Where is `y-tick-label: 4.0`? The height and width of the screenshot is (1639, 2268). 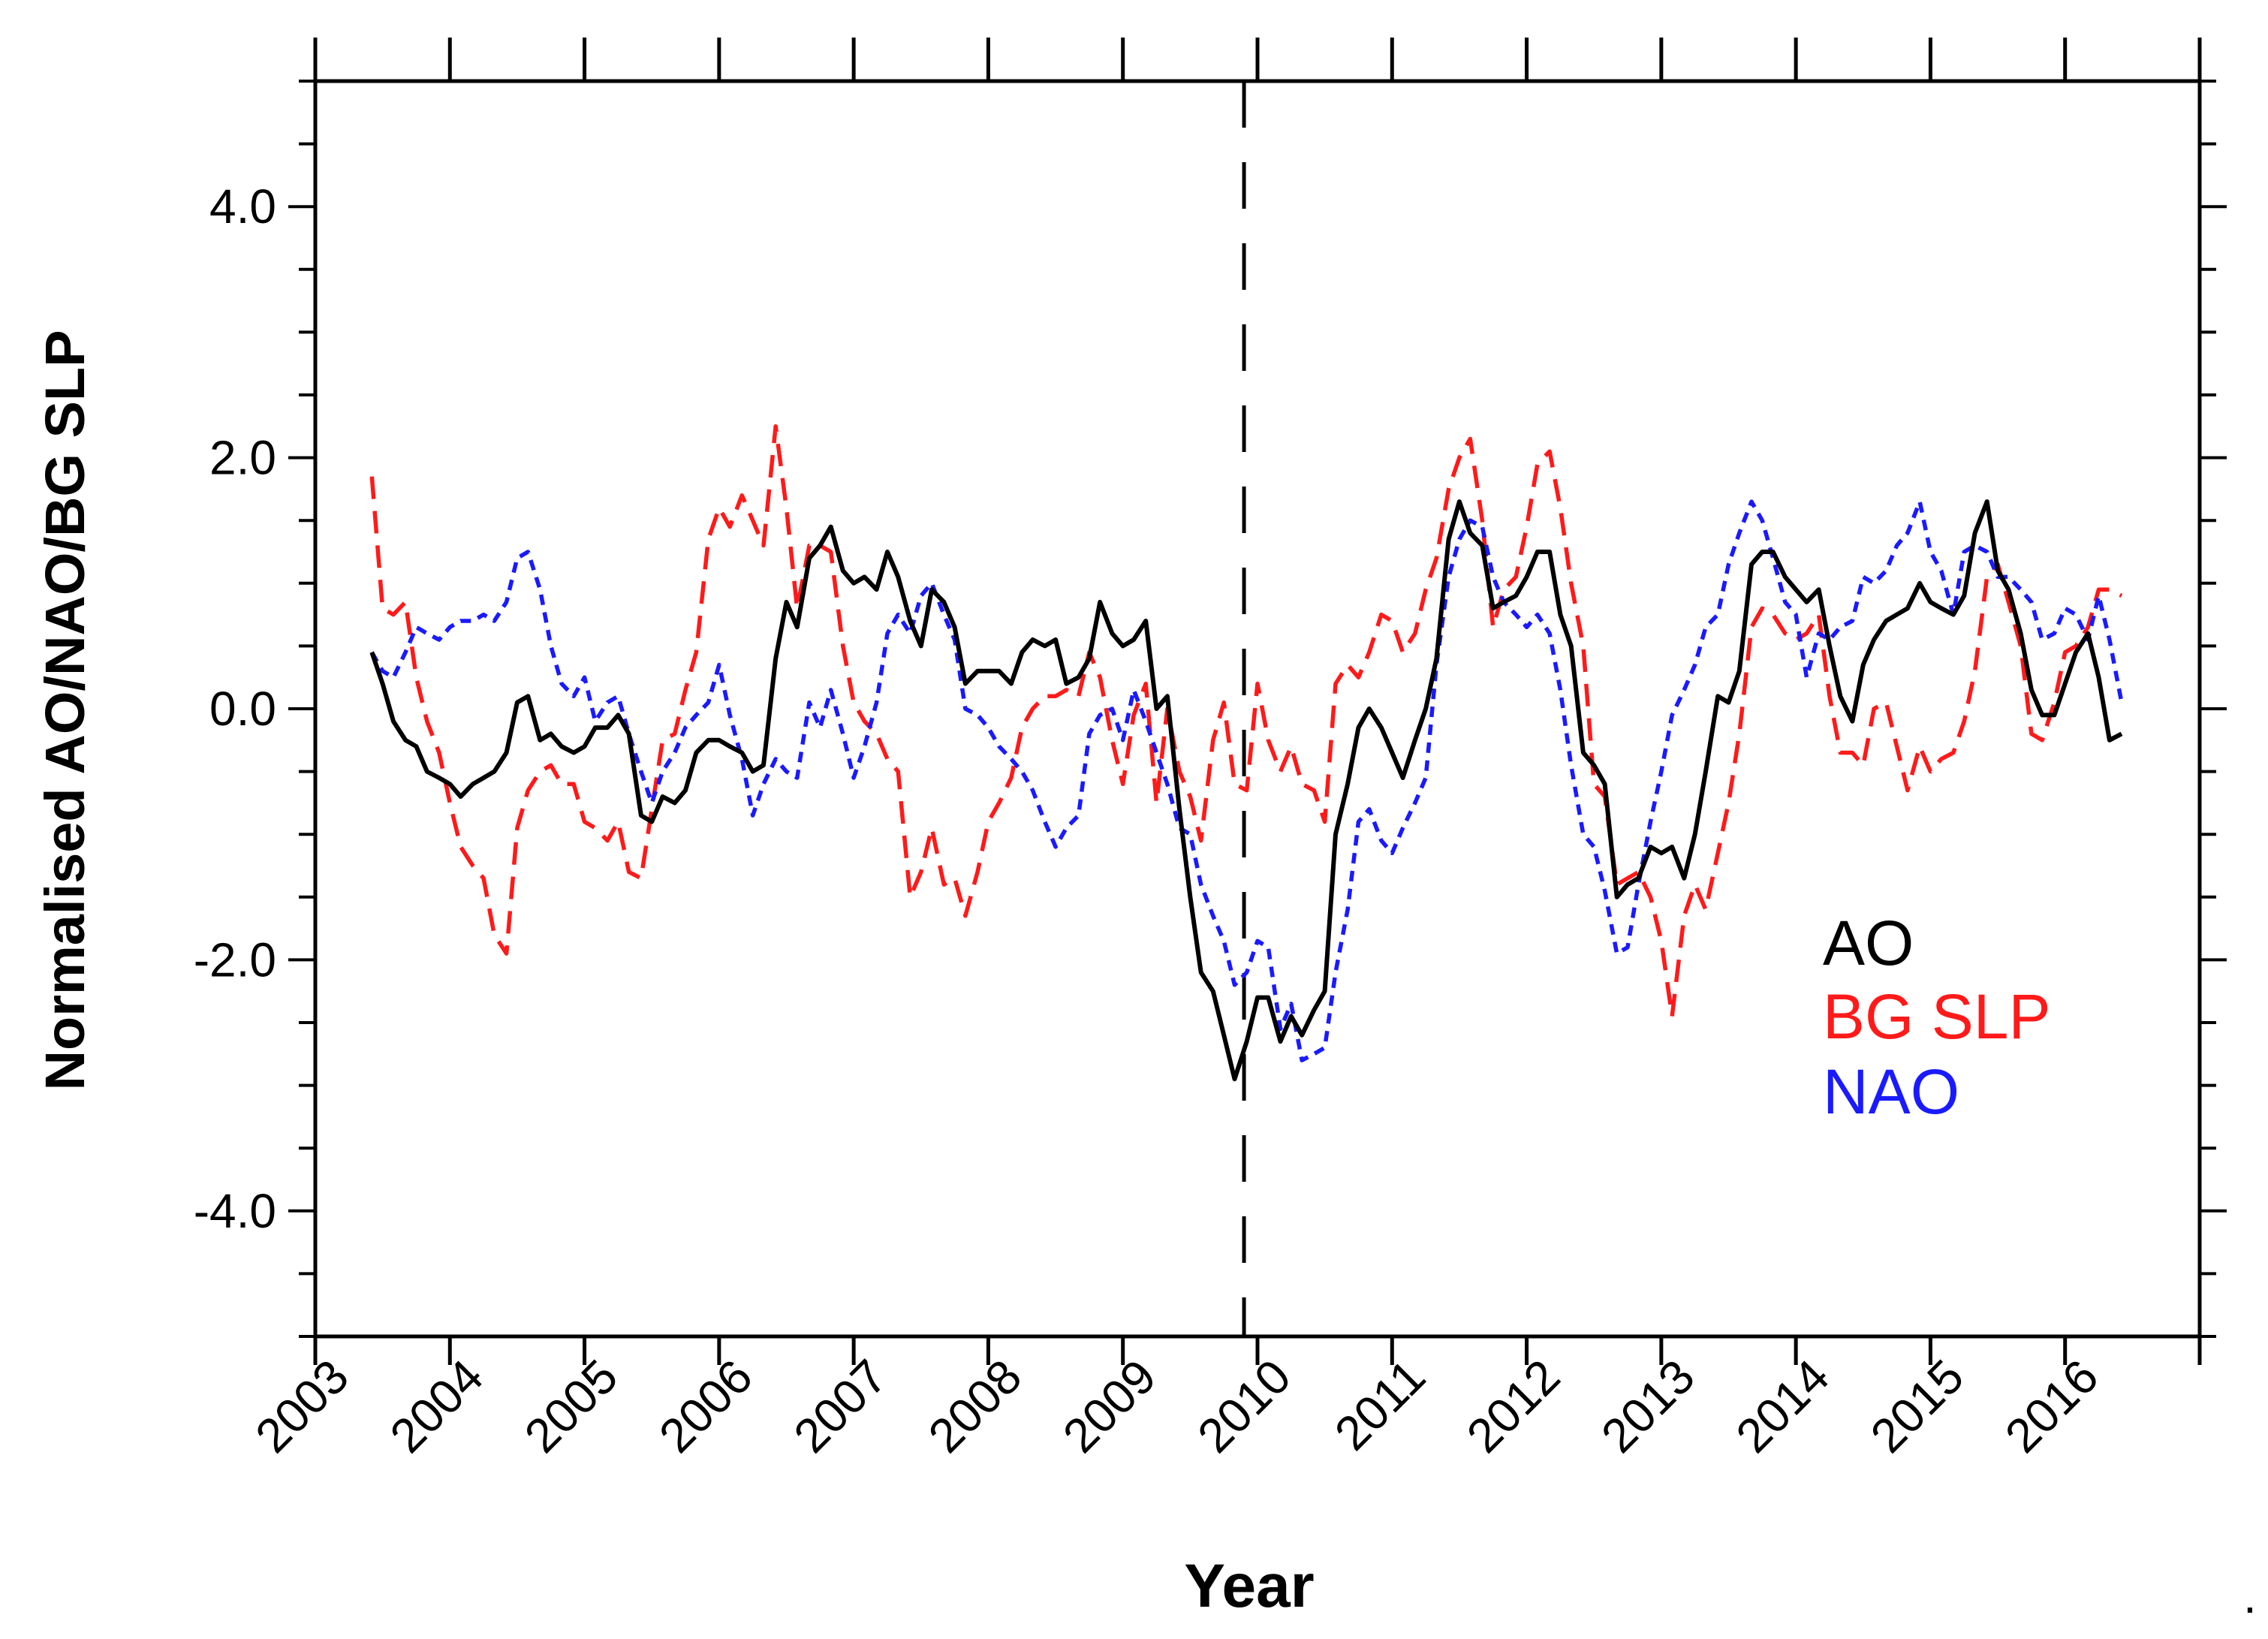 y-tick-label: 4.0 is located at coordinates (243, 206).